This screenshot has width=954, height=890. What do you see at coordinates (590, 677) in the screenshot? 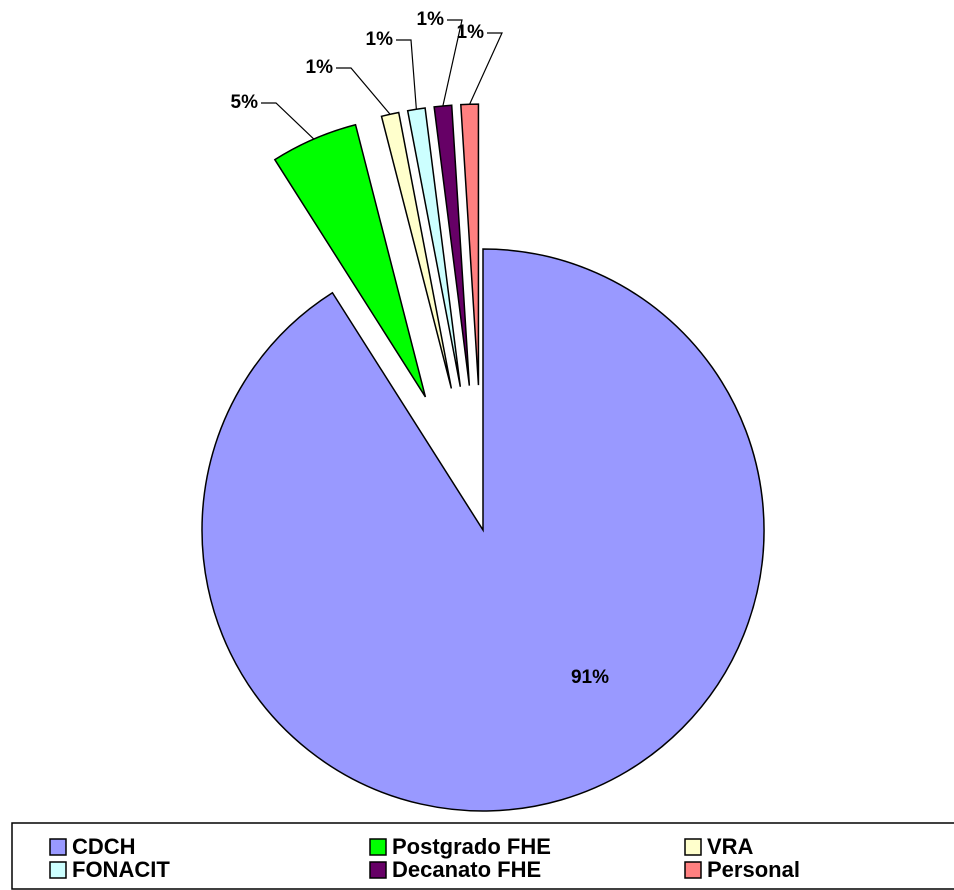
I see `data-label: 91%` at bounding box center [590, 677].